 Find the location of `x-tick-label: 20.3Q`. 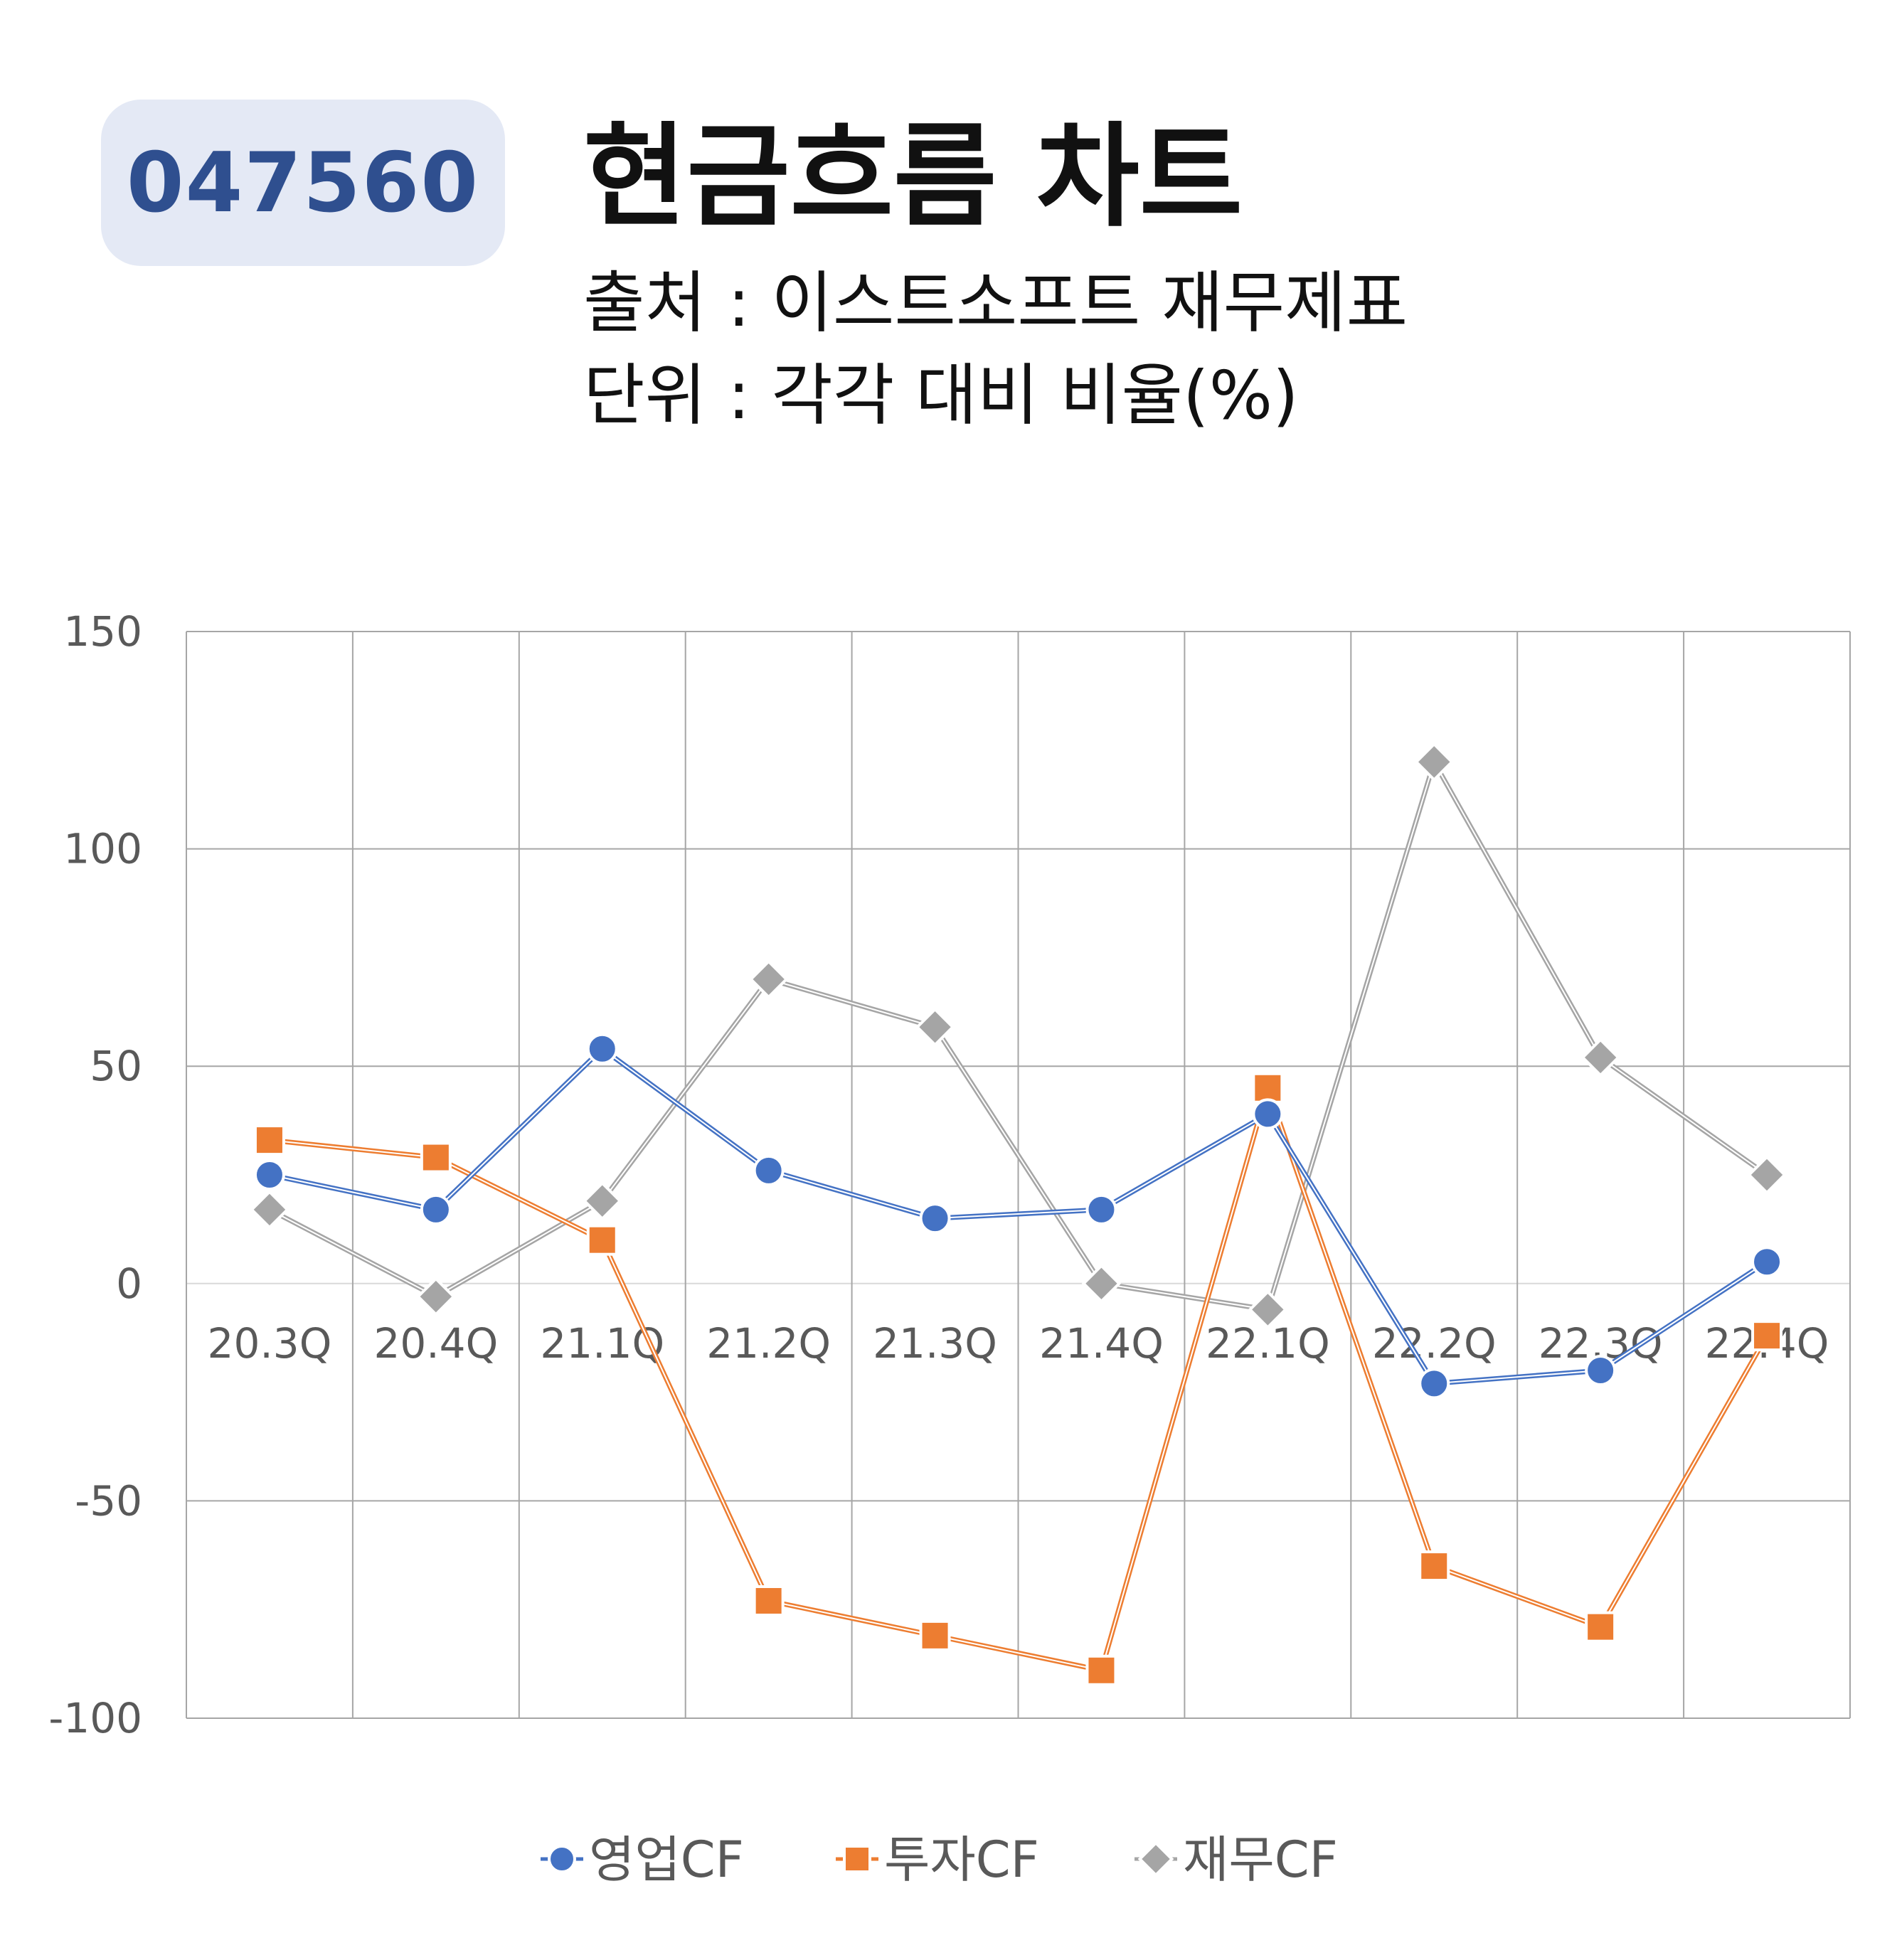

x-tick-label: 20.3Q is located at coordinates (270, 1343).